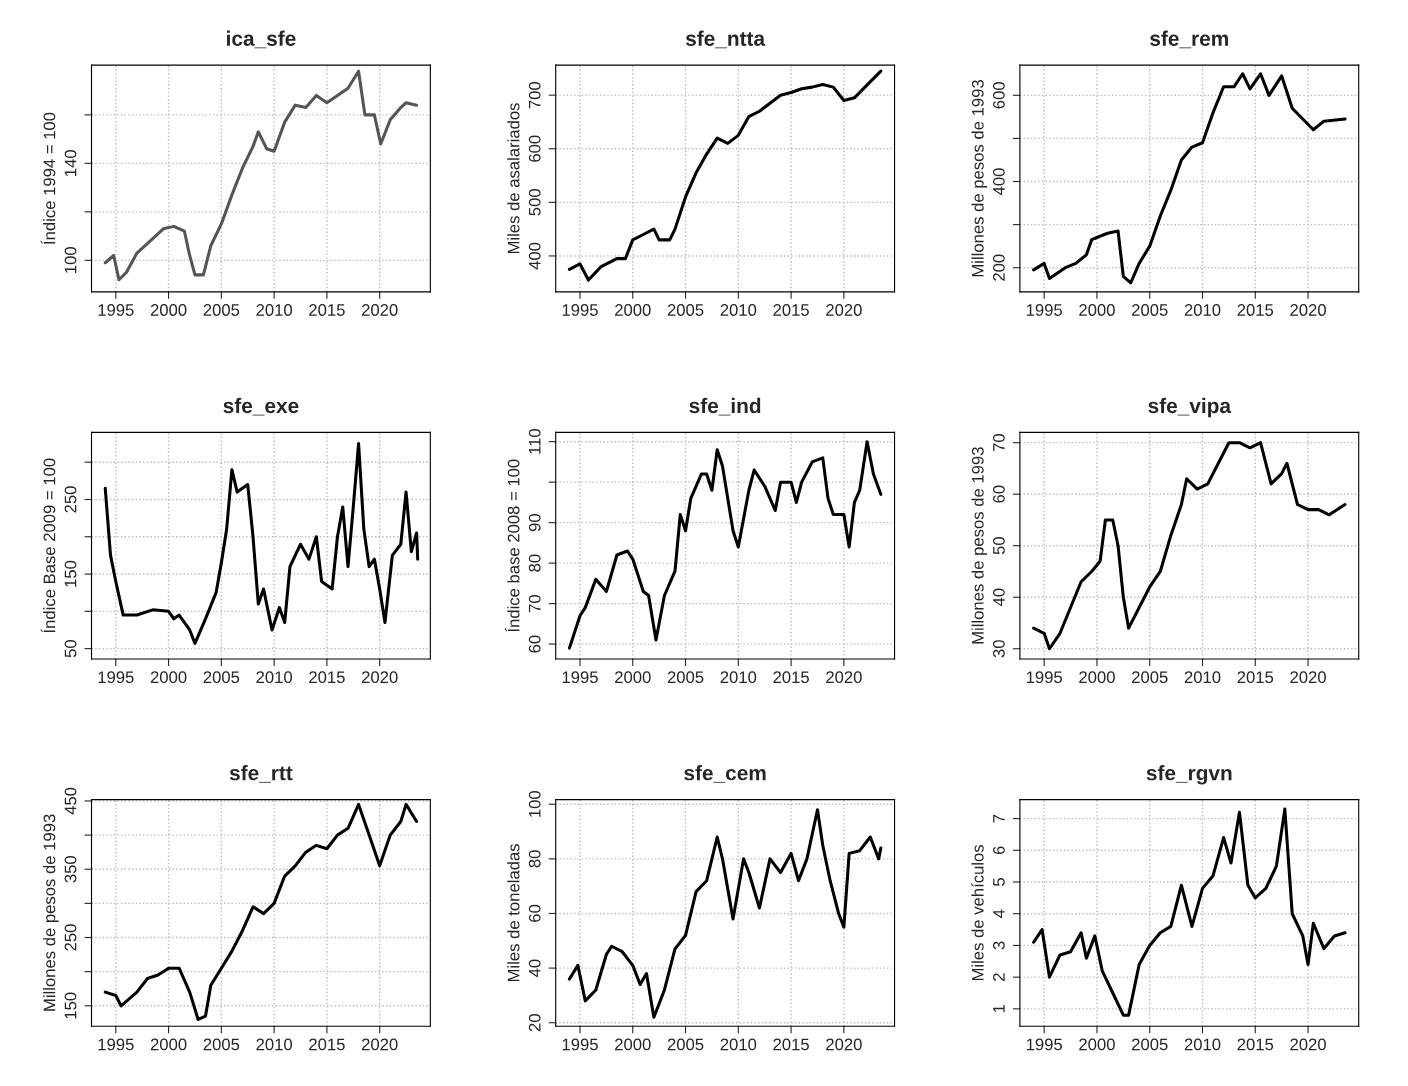  I want to click on y-tick-label: 20, so click(534, 1023).